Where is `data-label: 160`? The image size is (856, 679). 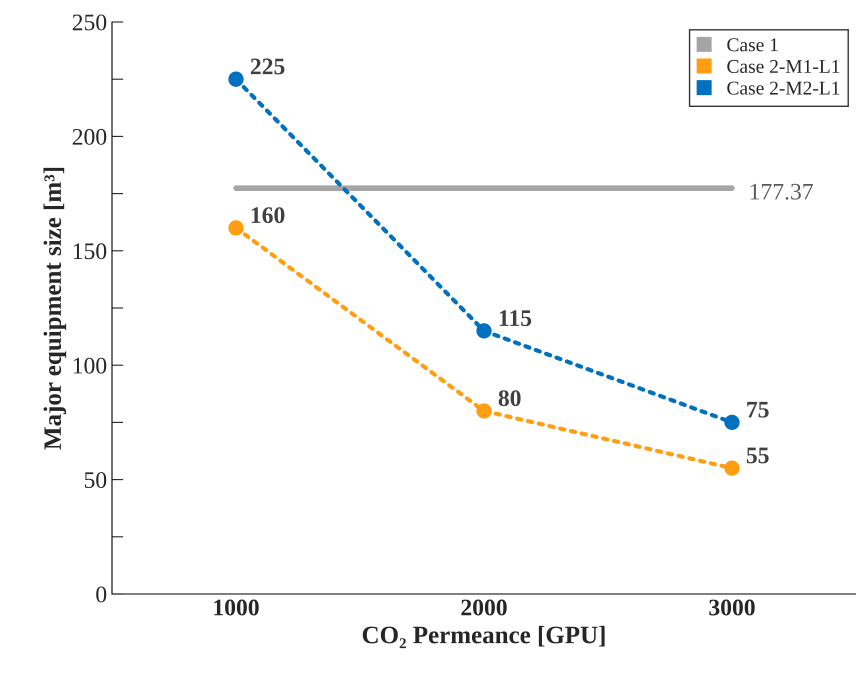 data-label: 160 is located at coordinates (268, 215).